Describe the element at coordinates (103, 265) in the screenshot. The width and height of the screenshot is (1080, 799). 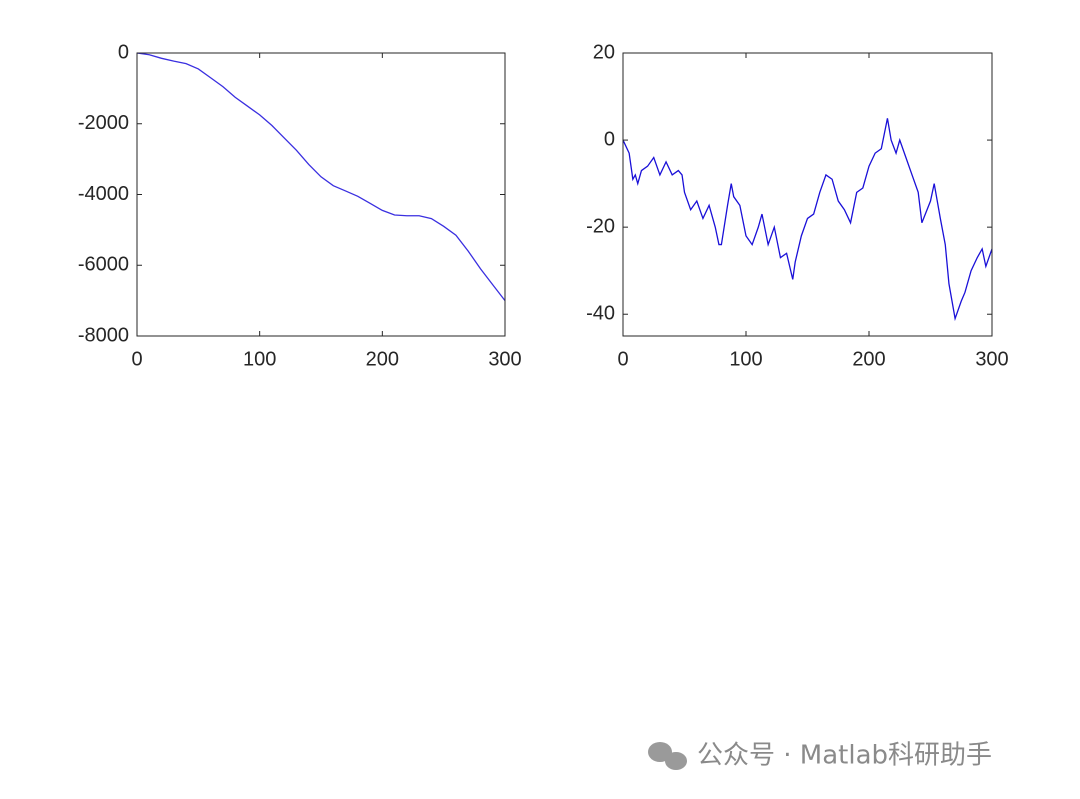
I see `y-tick-label: -6000` at that location.